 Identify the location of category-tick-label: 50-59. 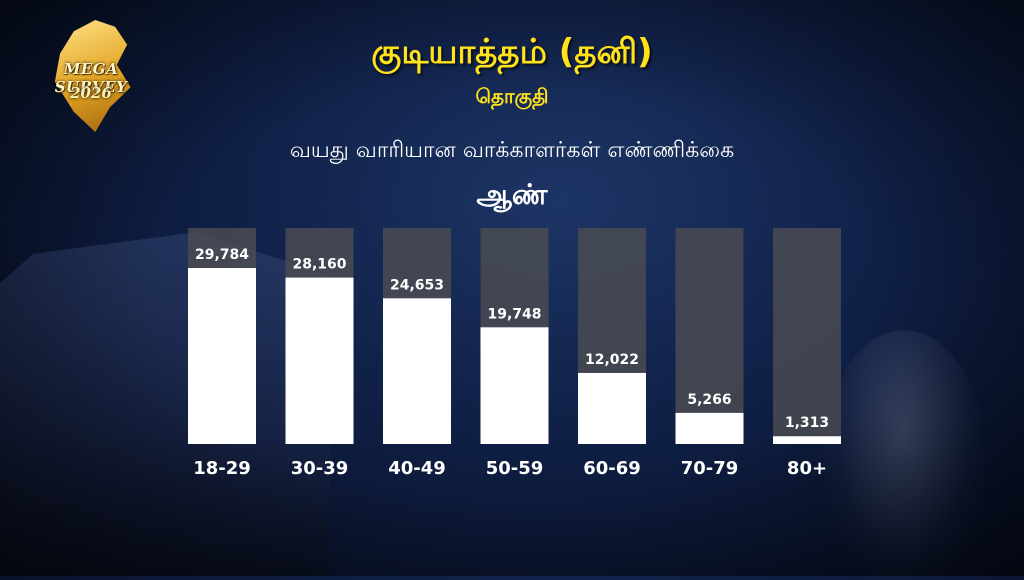
(515, 468).